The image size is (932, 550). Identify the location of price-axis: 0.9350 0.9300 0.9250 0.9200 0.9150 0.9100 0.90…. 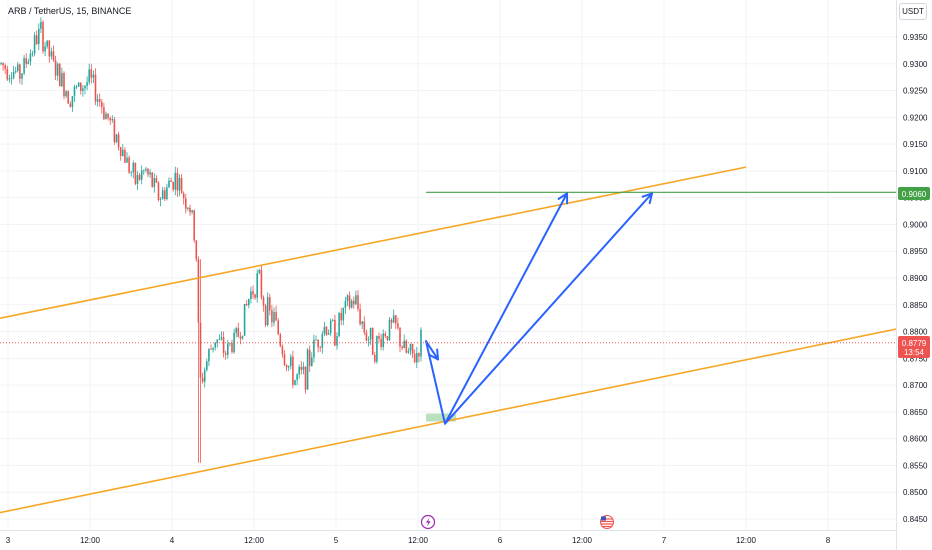
(915, 278).